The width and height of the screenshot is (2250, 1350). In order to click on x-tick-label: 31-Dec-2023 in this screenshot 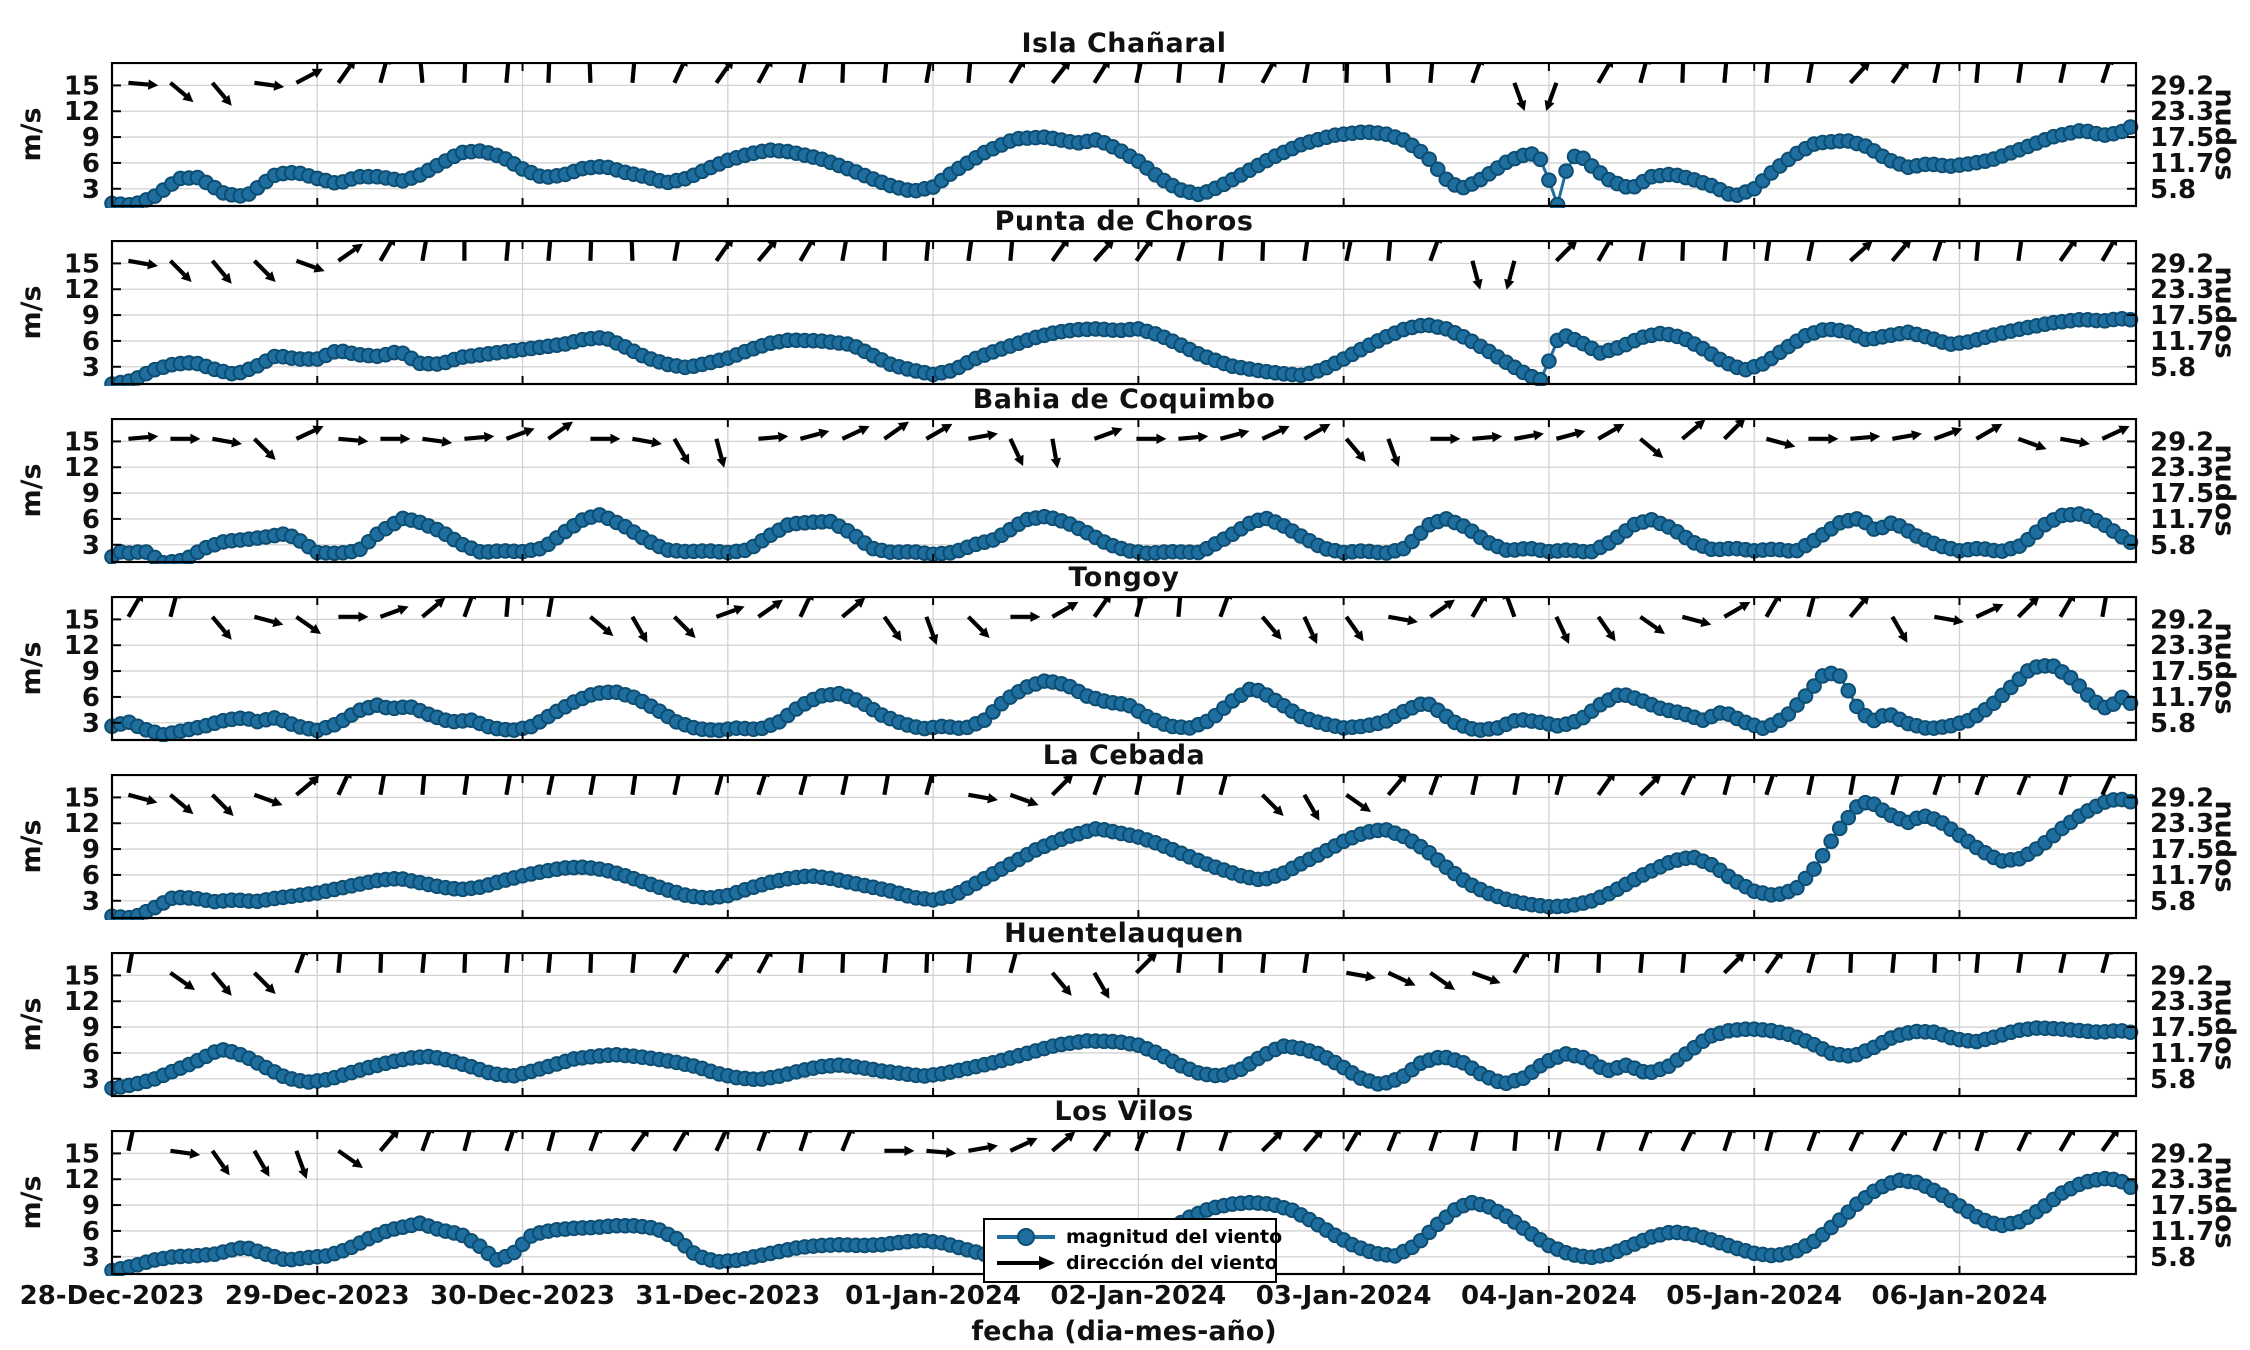, I will do `click(728, 1296)`.